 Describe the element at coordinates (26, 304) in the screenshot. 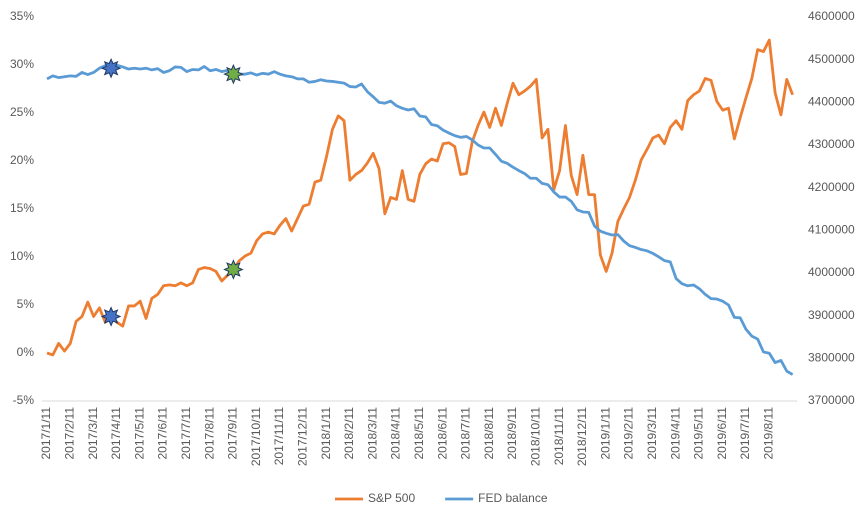

I see `y-tick-label: 5%` at that location.